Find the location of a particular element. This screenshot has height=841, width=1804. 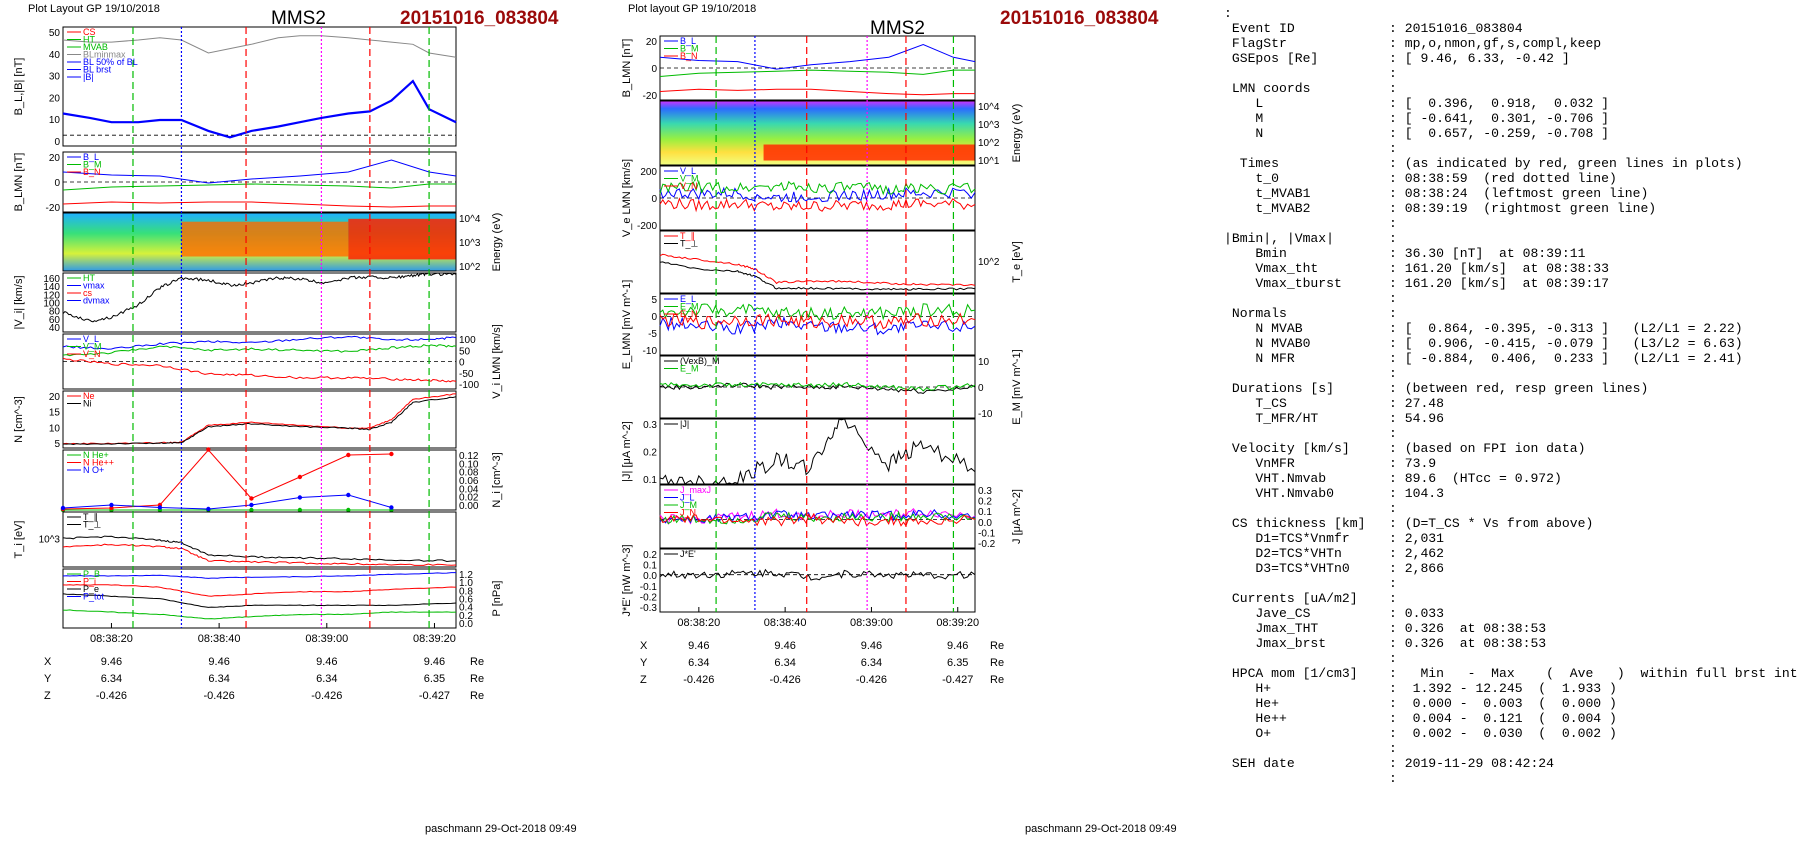

legend-entry: B_N is located at coordinates (92, 172).